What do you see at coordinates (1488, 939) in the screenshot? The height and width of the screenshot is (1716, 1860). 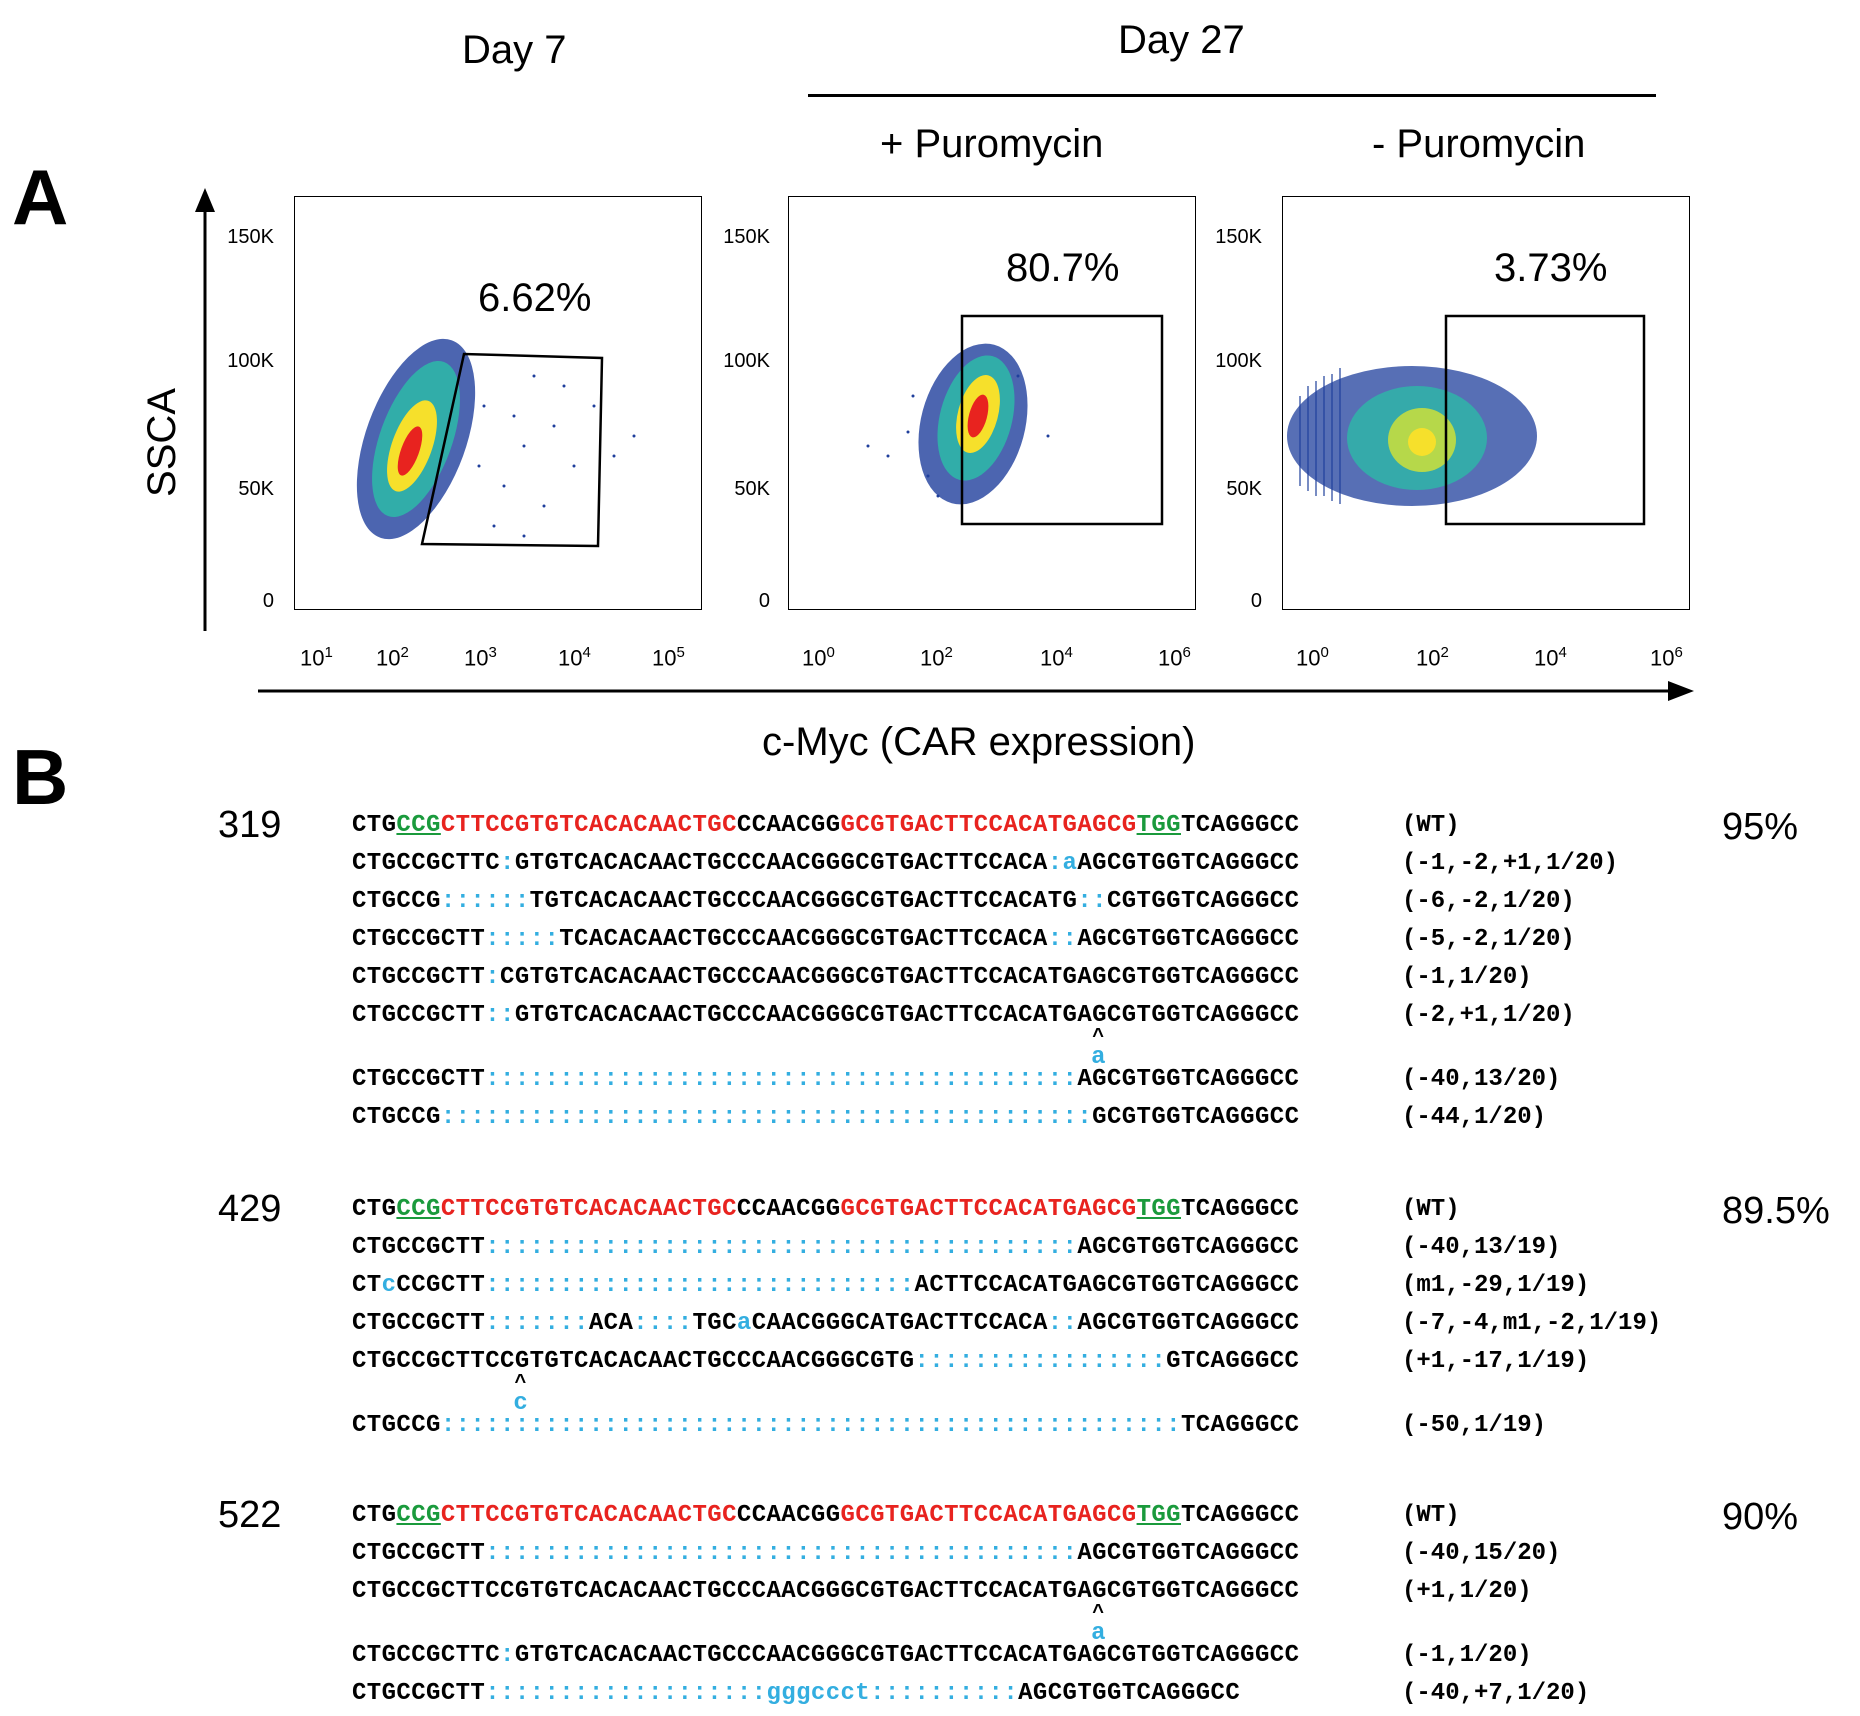 I see `allele-annotation: (-5,-2,1/20)` at bounding box center [1488, 939].